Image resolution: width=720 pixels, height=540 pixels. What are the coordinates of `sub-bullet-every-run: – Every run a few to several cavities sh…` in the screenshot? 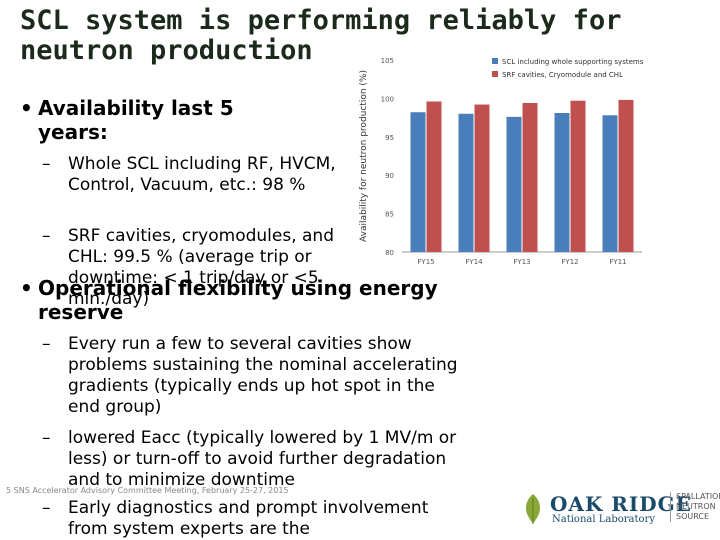 It's located at (255, 376).